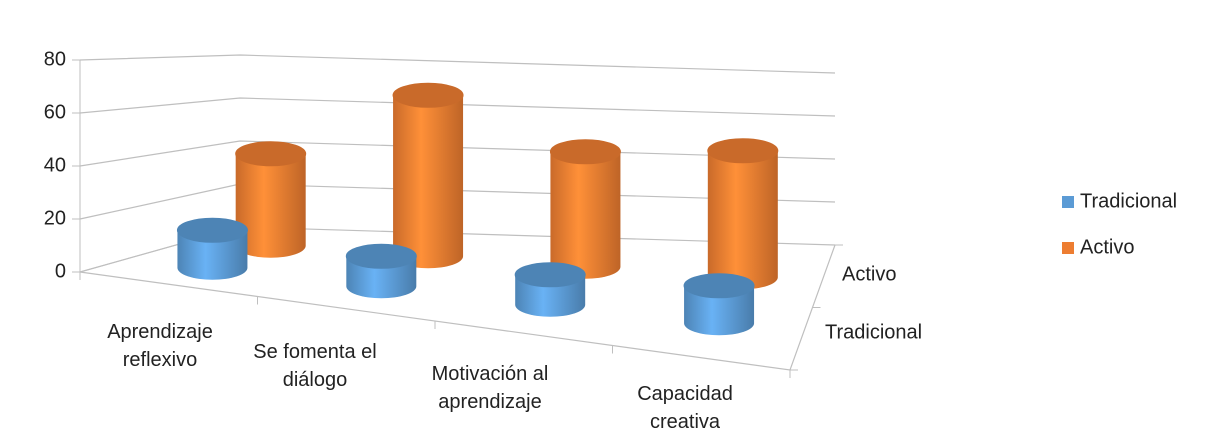 This screenshot has height=436, width=1212. I want to click on y-tick-label: 80, so click(55, 59).